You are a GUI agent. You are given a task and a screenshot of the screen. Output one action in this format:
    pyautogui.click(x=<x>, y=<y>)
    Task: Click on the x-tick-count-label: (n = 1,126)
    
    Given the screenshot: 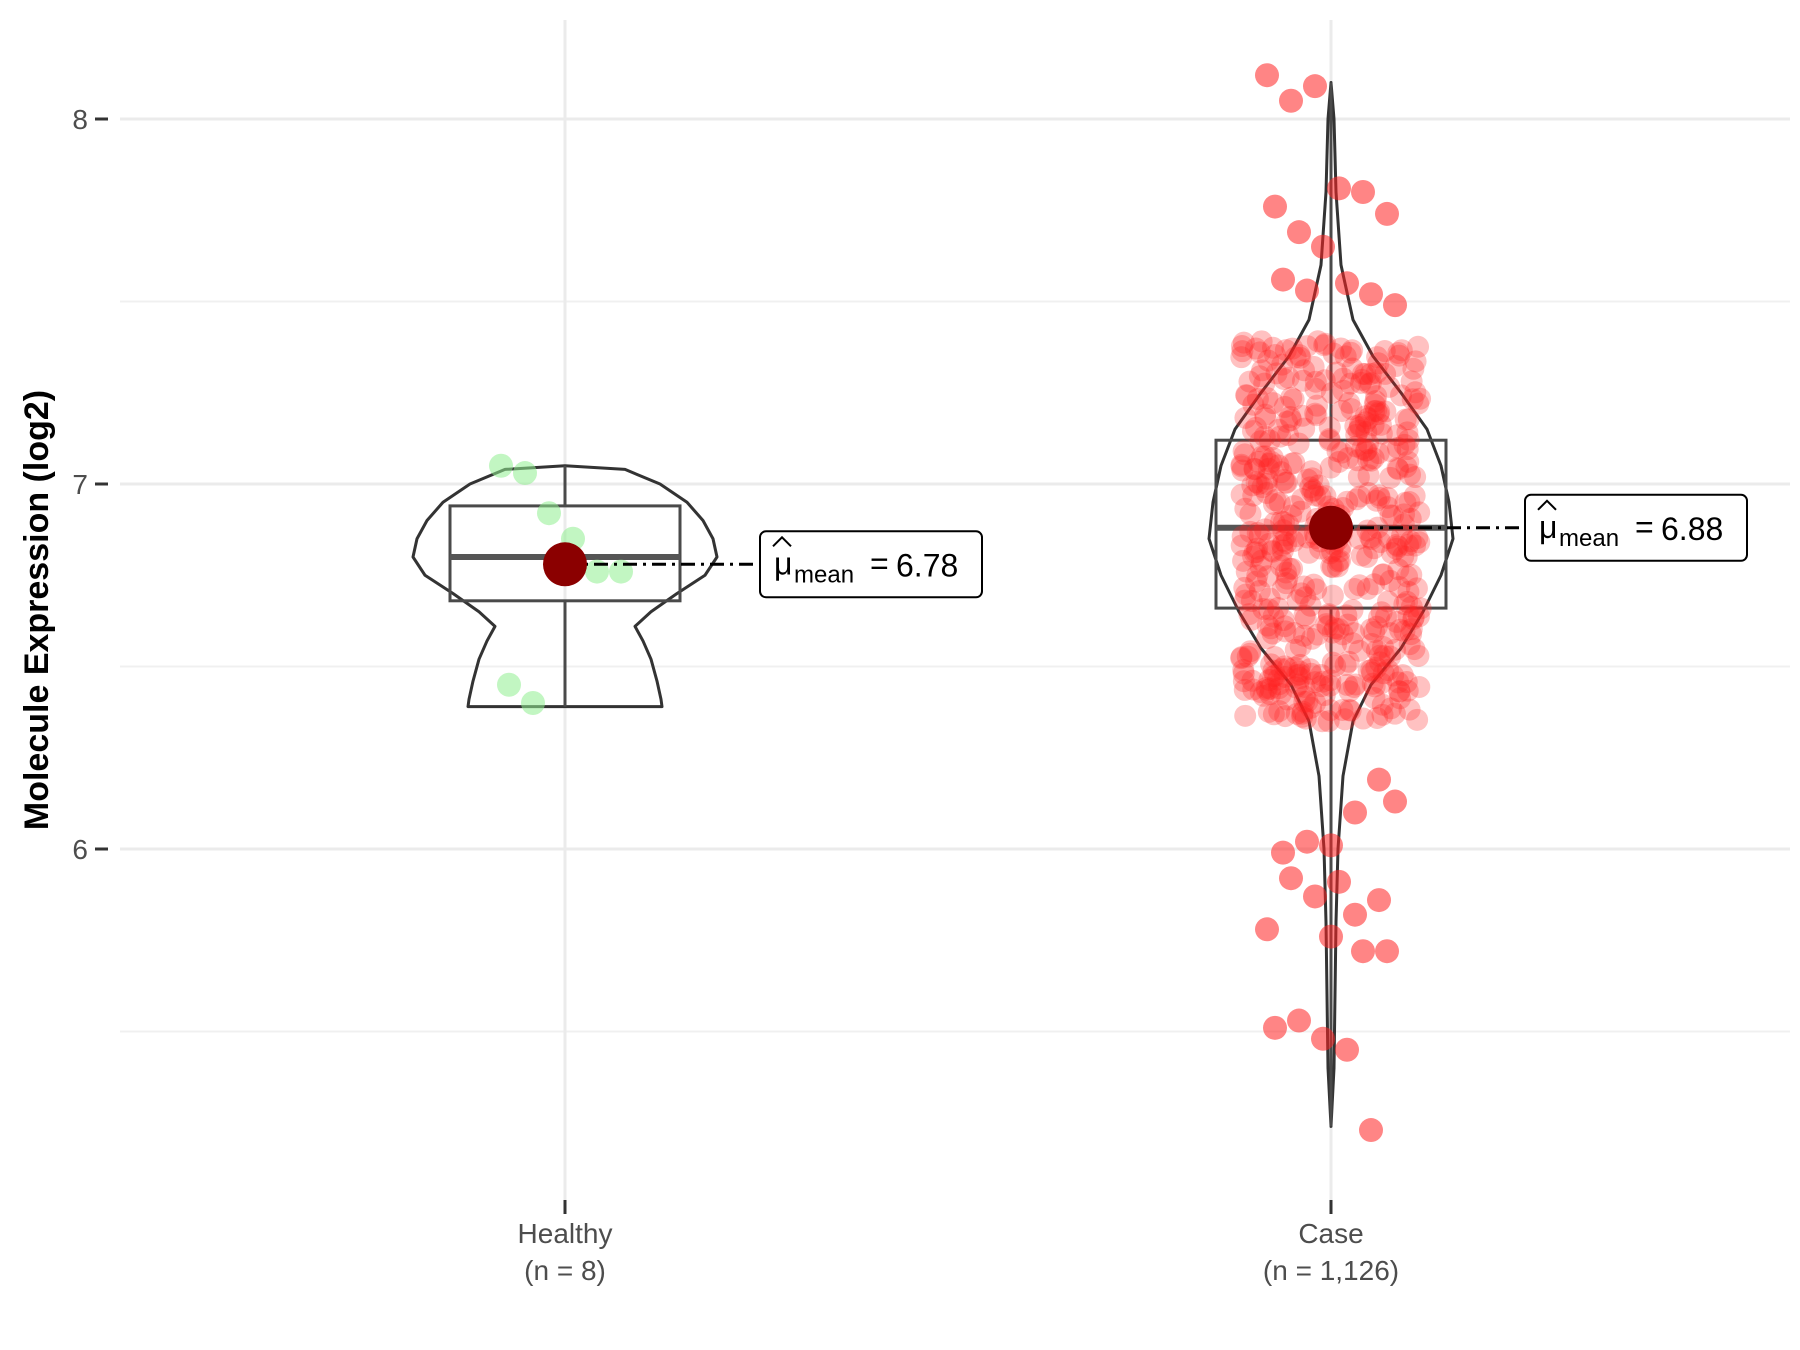 What is the action you would take?
    pyautogui.click(x=1331, y=1270)
    